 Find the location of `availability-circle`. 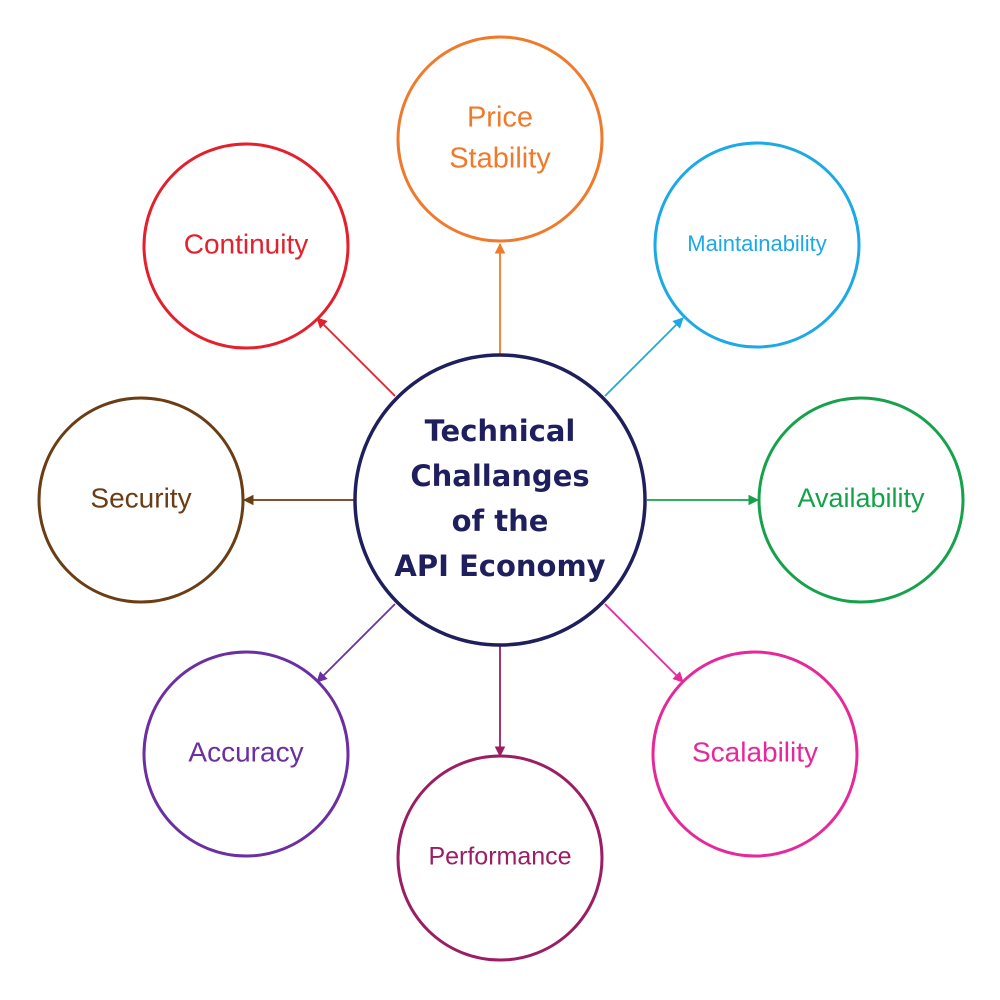

availability-circle is located at coordinates (861, 500).